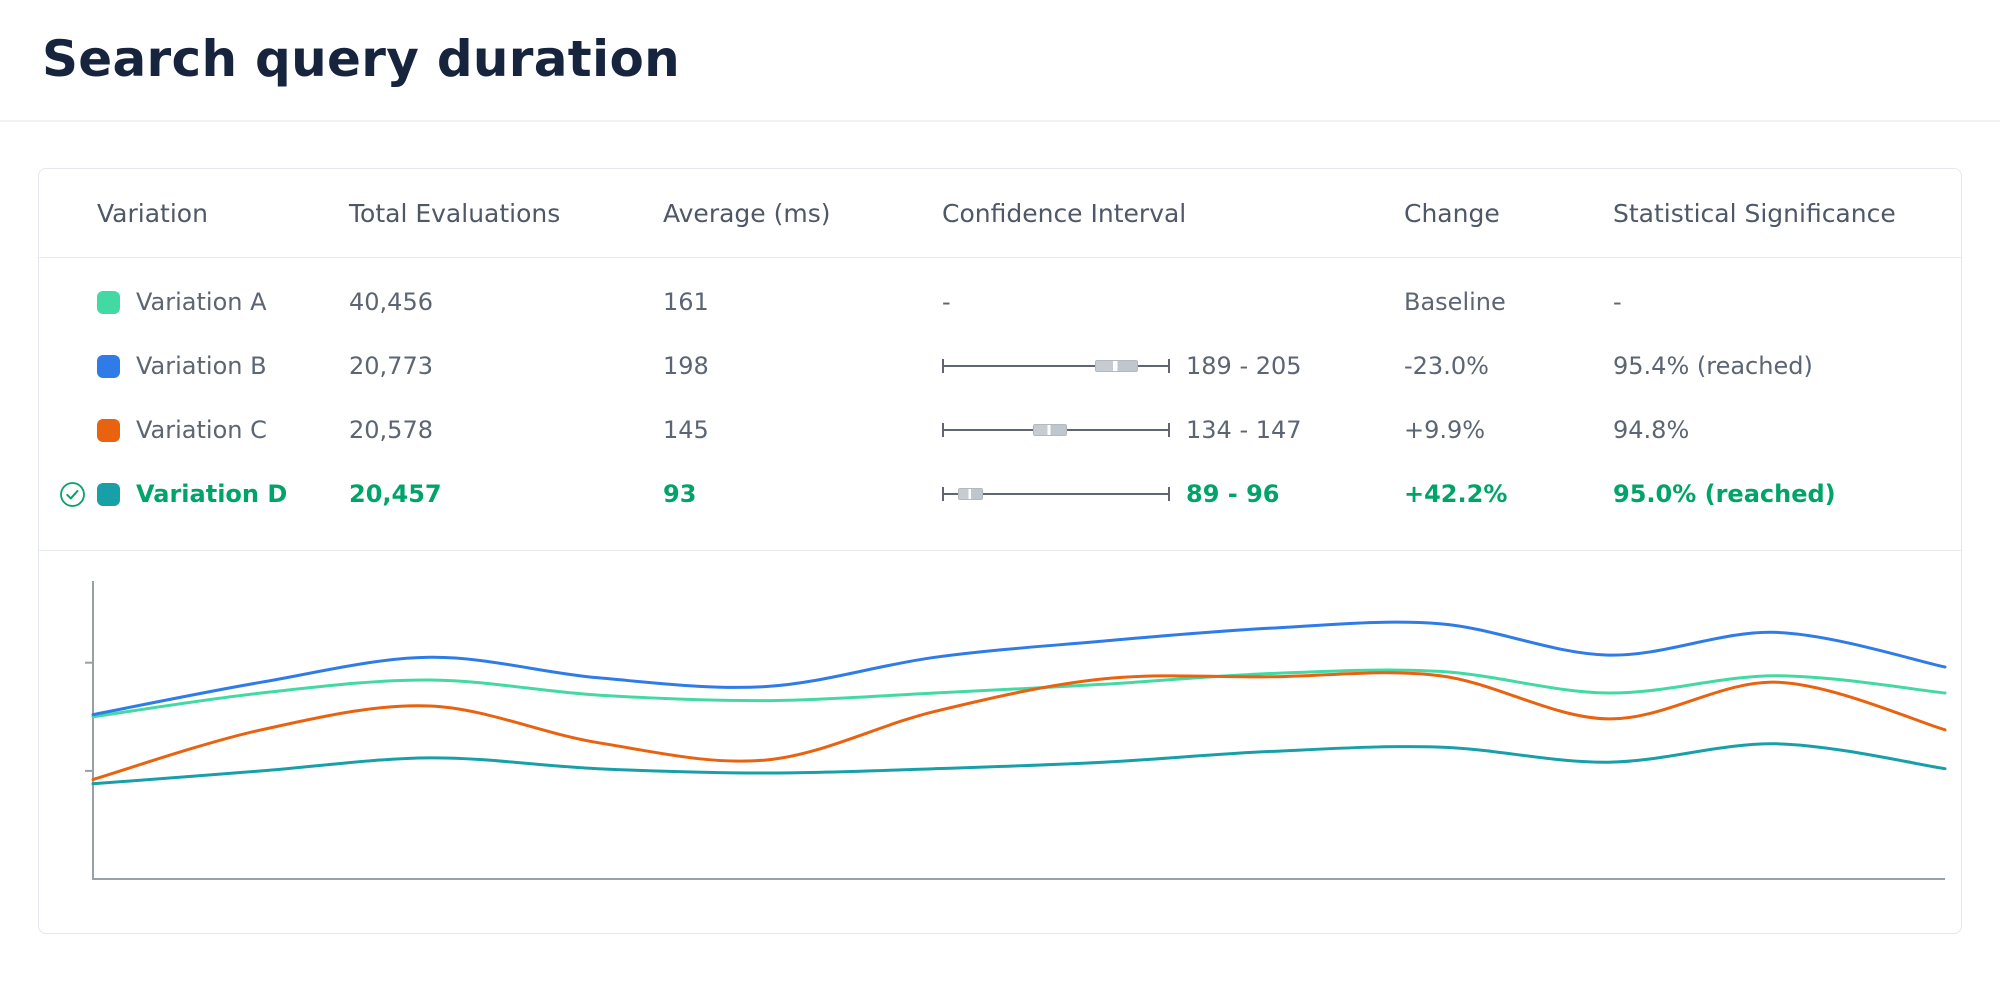  I want to click on variation-name-cell: Variation C, so click(223, 430).